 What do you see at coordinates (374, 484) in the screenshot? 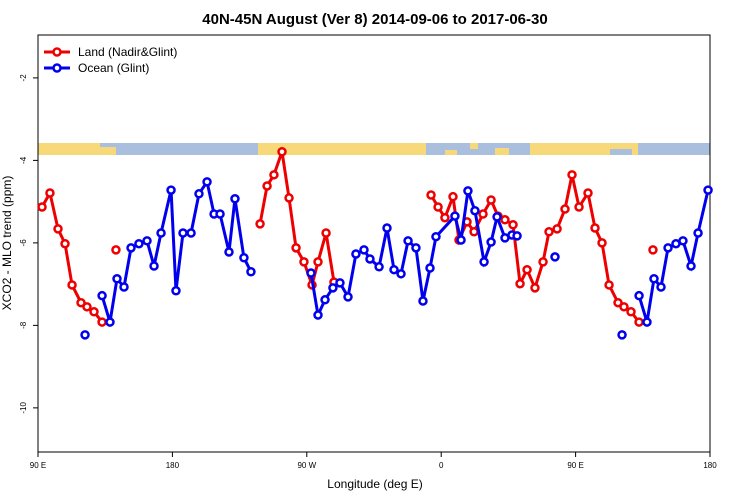
I see `x-axis-title: Longitude (deg E)` at bounding box center [374, 484].